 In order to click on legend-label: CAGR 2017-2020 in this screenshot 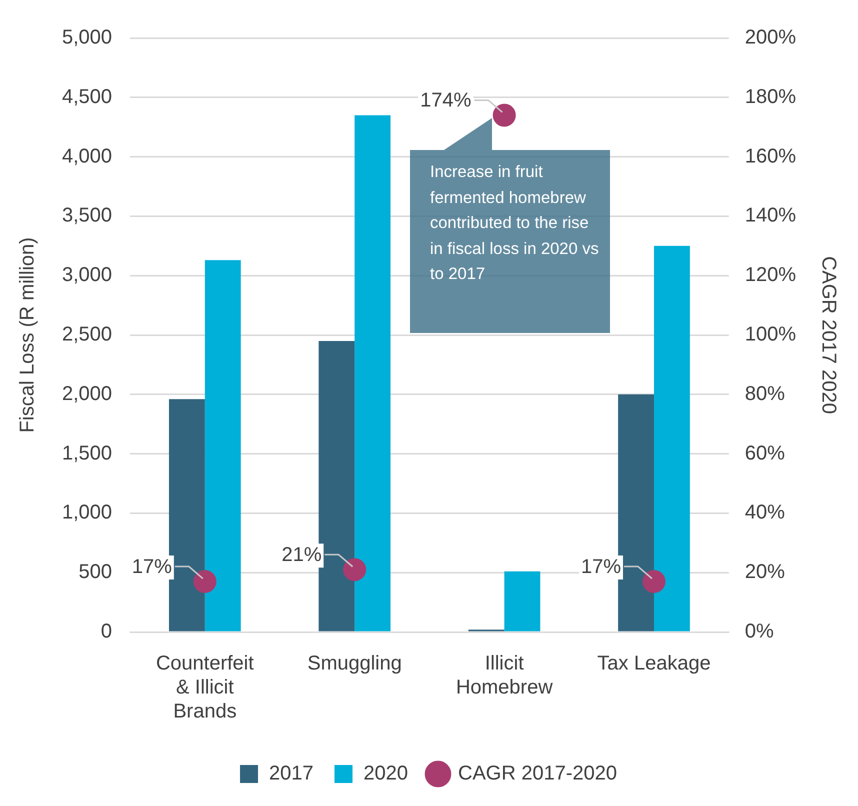, I will do `click(537, 773)`.